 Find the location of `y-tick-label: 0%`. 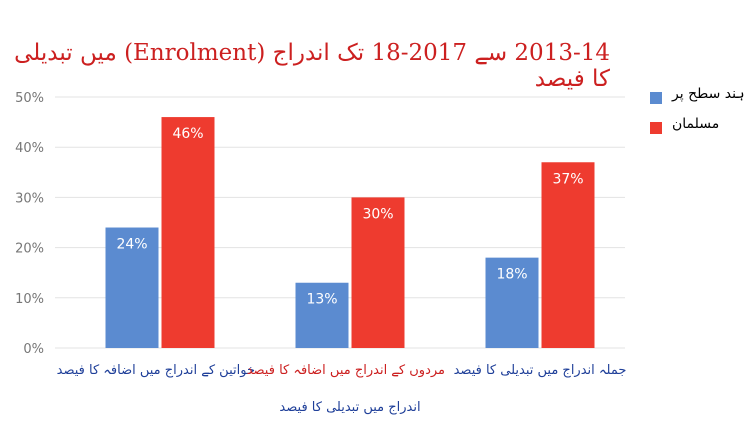

y-tick-label: 0% is located at coordinates (33, 349).